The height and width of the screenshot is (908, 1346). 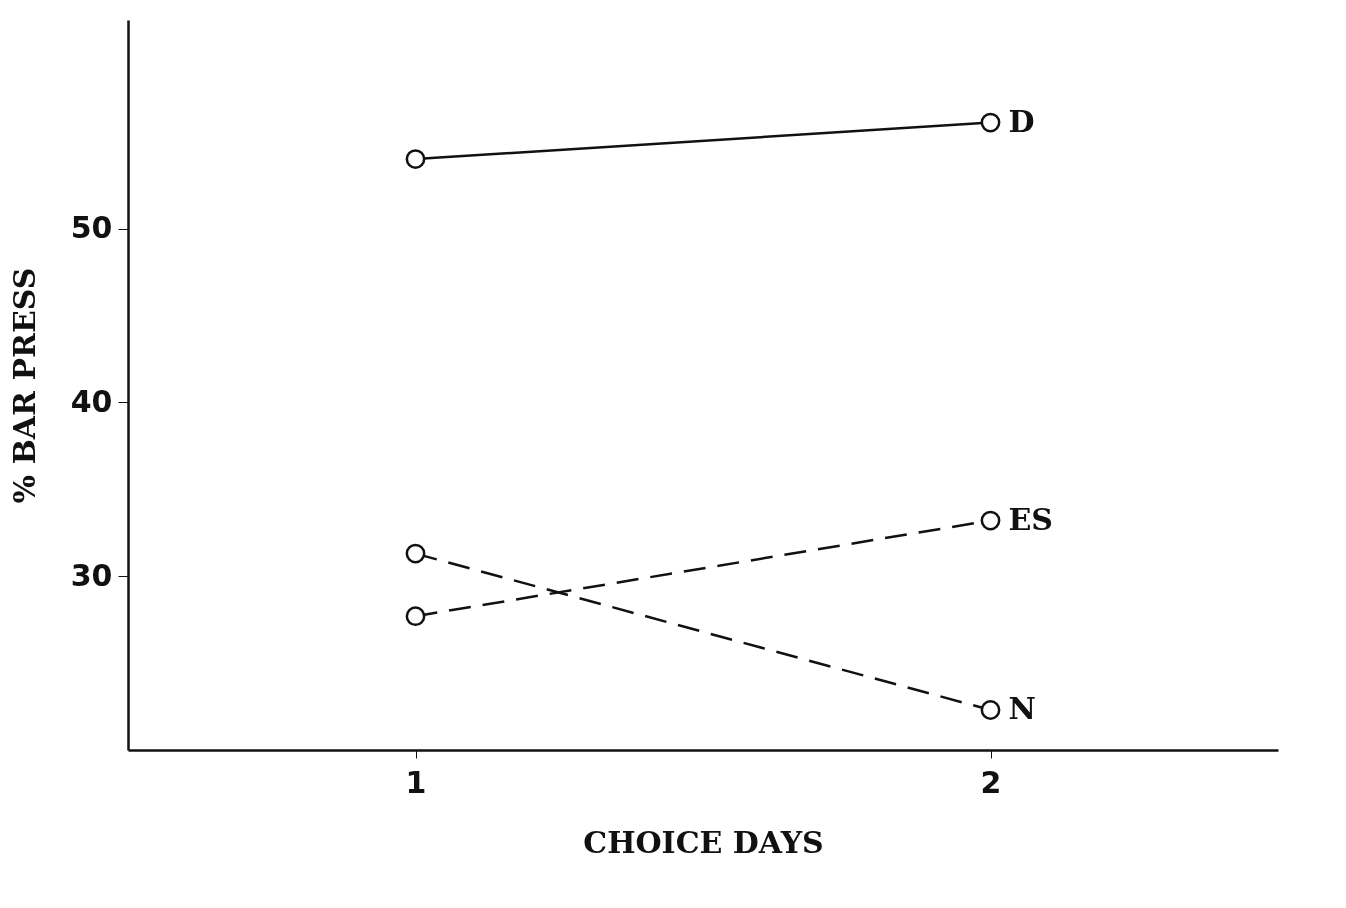 I want to click on series-label: ES, so click(x=1031, y=519).